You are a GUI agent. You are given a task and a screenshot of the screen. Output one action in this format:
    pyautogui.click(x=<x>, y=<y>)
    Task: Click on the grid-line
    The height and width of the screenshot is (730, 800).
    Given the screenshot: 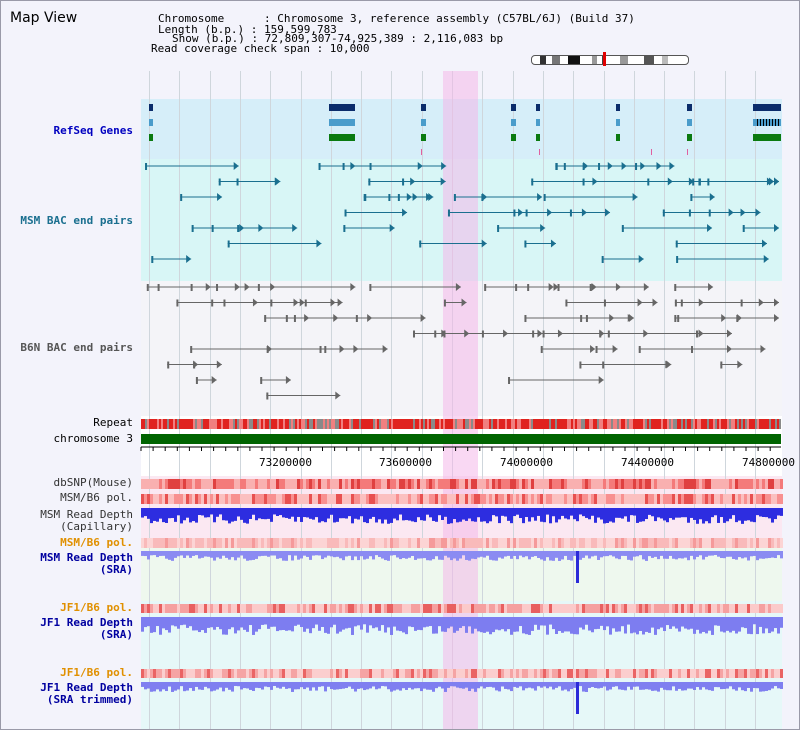 What is the action you would take?
    pyautogui.click(x=543, y=400)
    